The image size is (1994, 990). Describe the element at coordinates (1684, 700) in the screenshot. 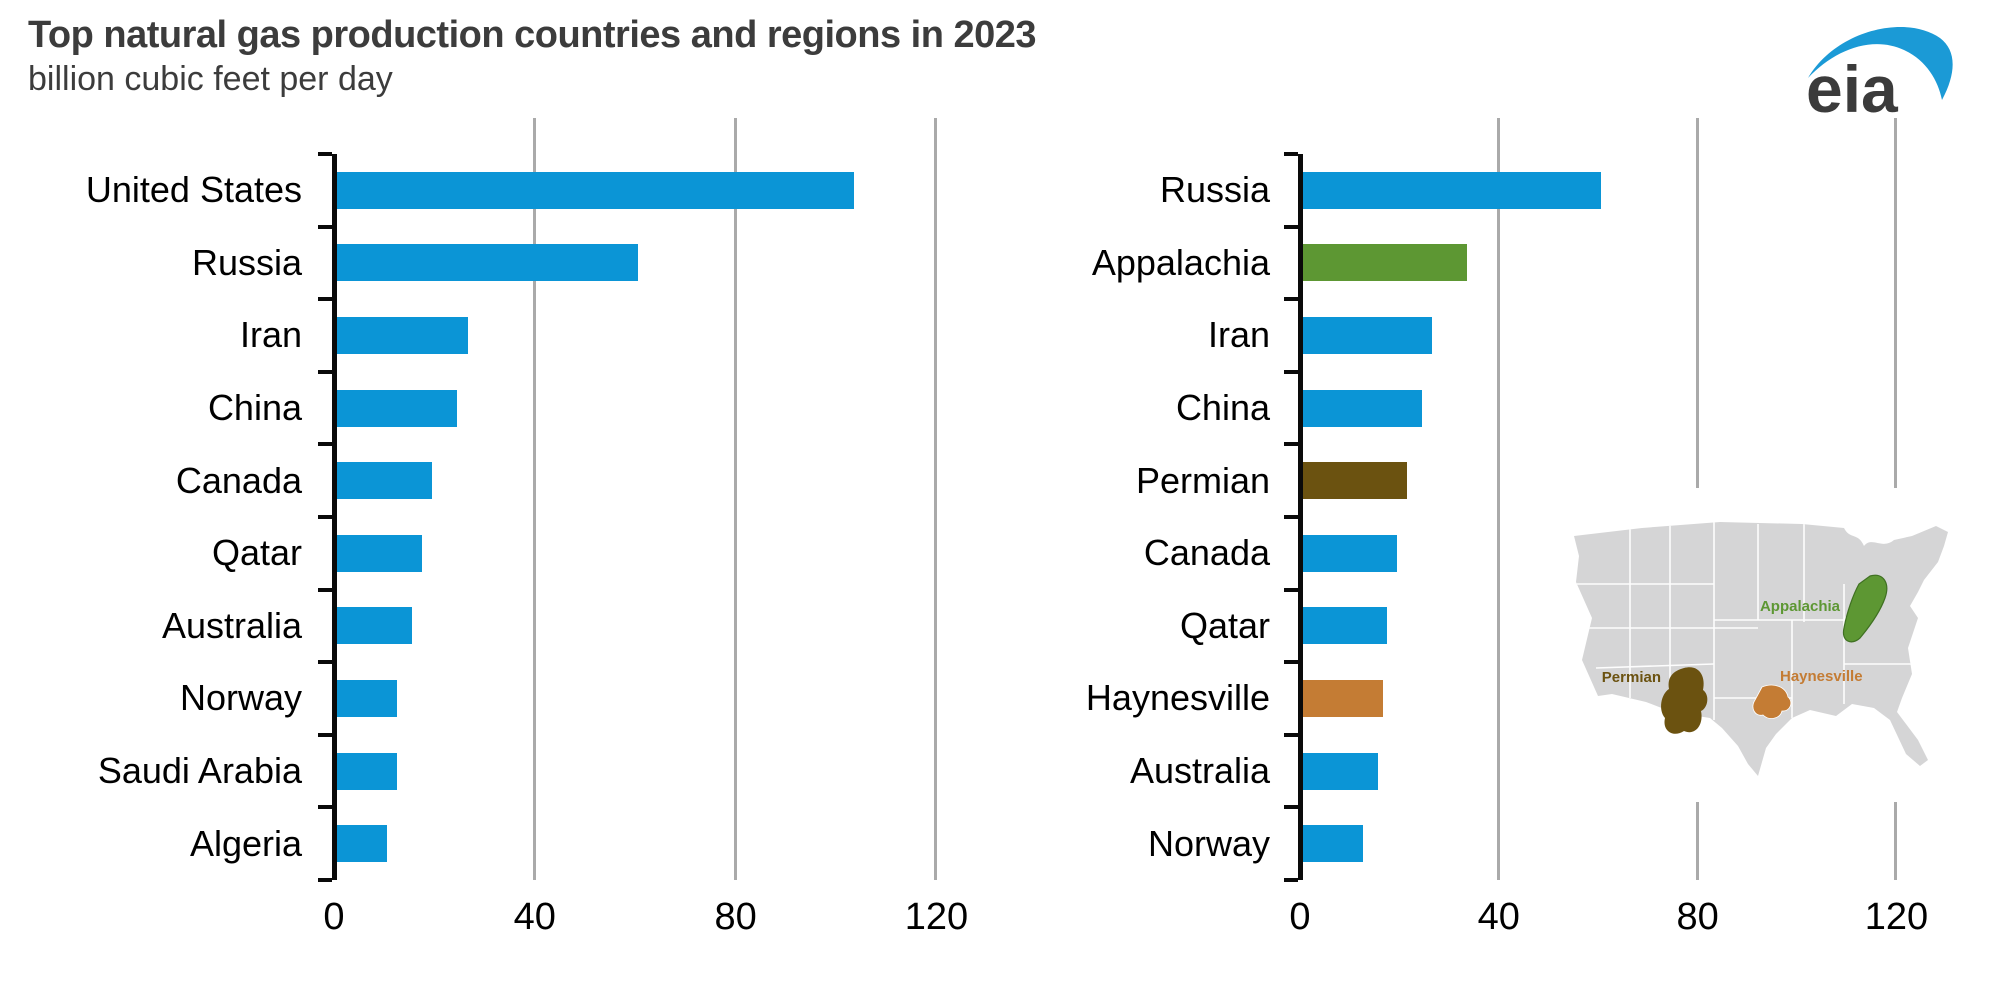

I see `map-region-permian` at that location.